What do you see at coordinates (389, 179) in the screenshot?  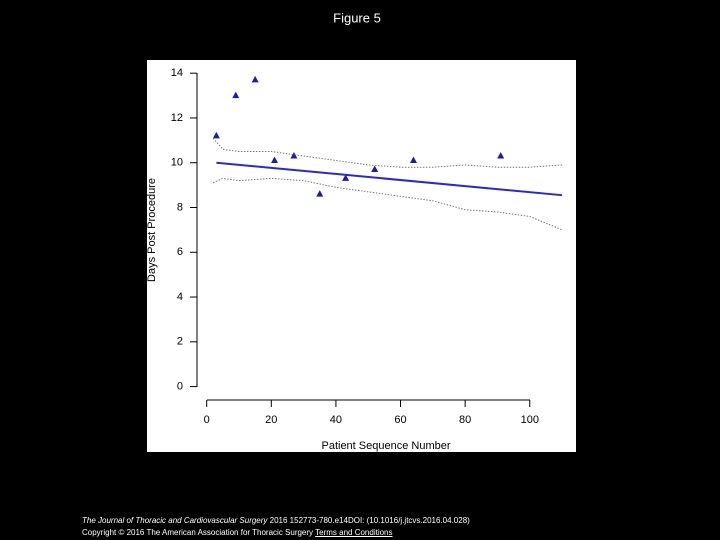 I see `fit-line` at bounding box center [389, 179].